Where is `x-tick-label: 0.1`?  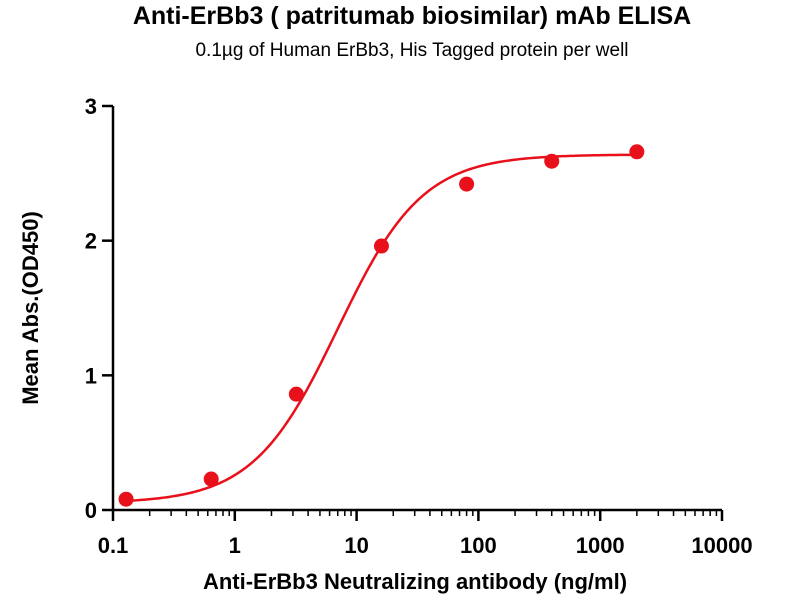 x-tick-label: 0.1 is located at coordinates (113, 545).